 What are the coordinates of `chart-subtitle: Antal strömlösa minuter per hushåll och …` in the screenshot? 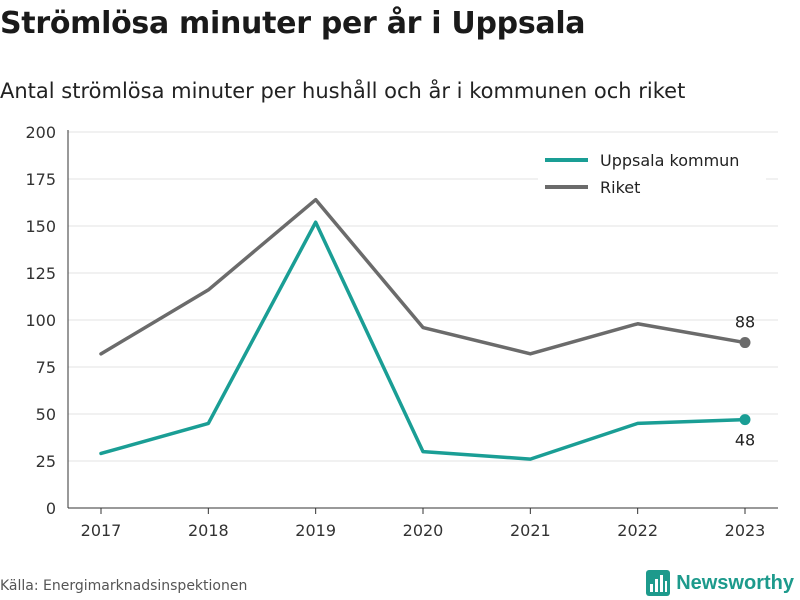 It's located at (343, 91).